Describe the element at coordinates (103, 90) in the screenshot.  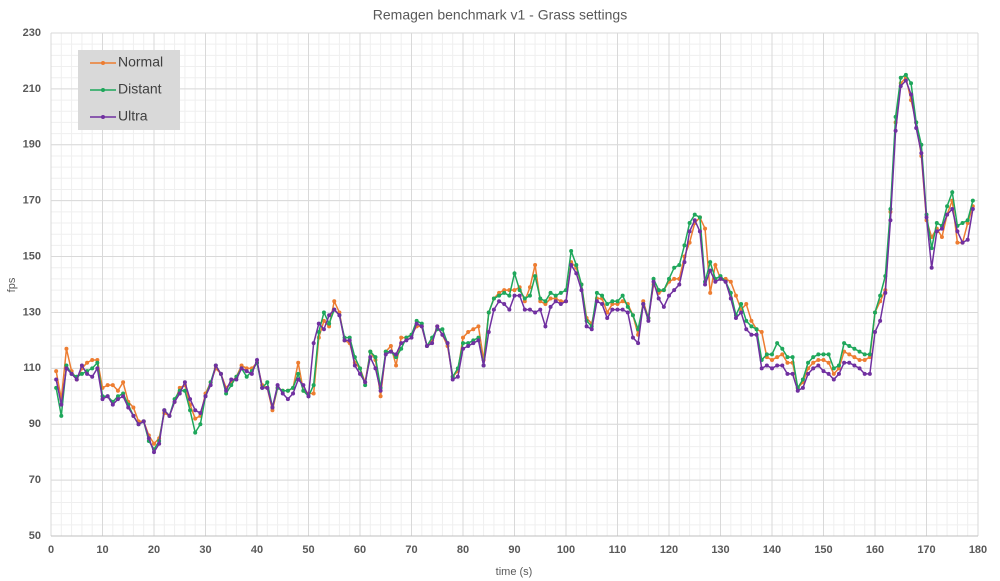
I see `legend-marker` at that location.